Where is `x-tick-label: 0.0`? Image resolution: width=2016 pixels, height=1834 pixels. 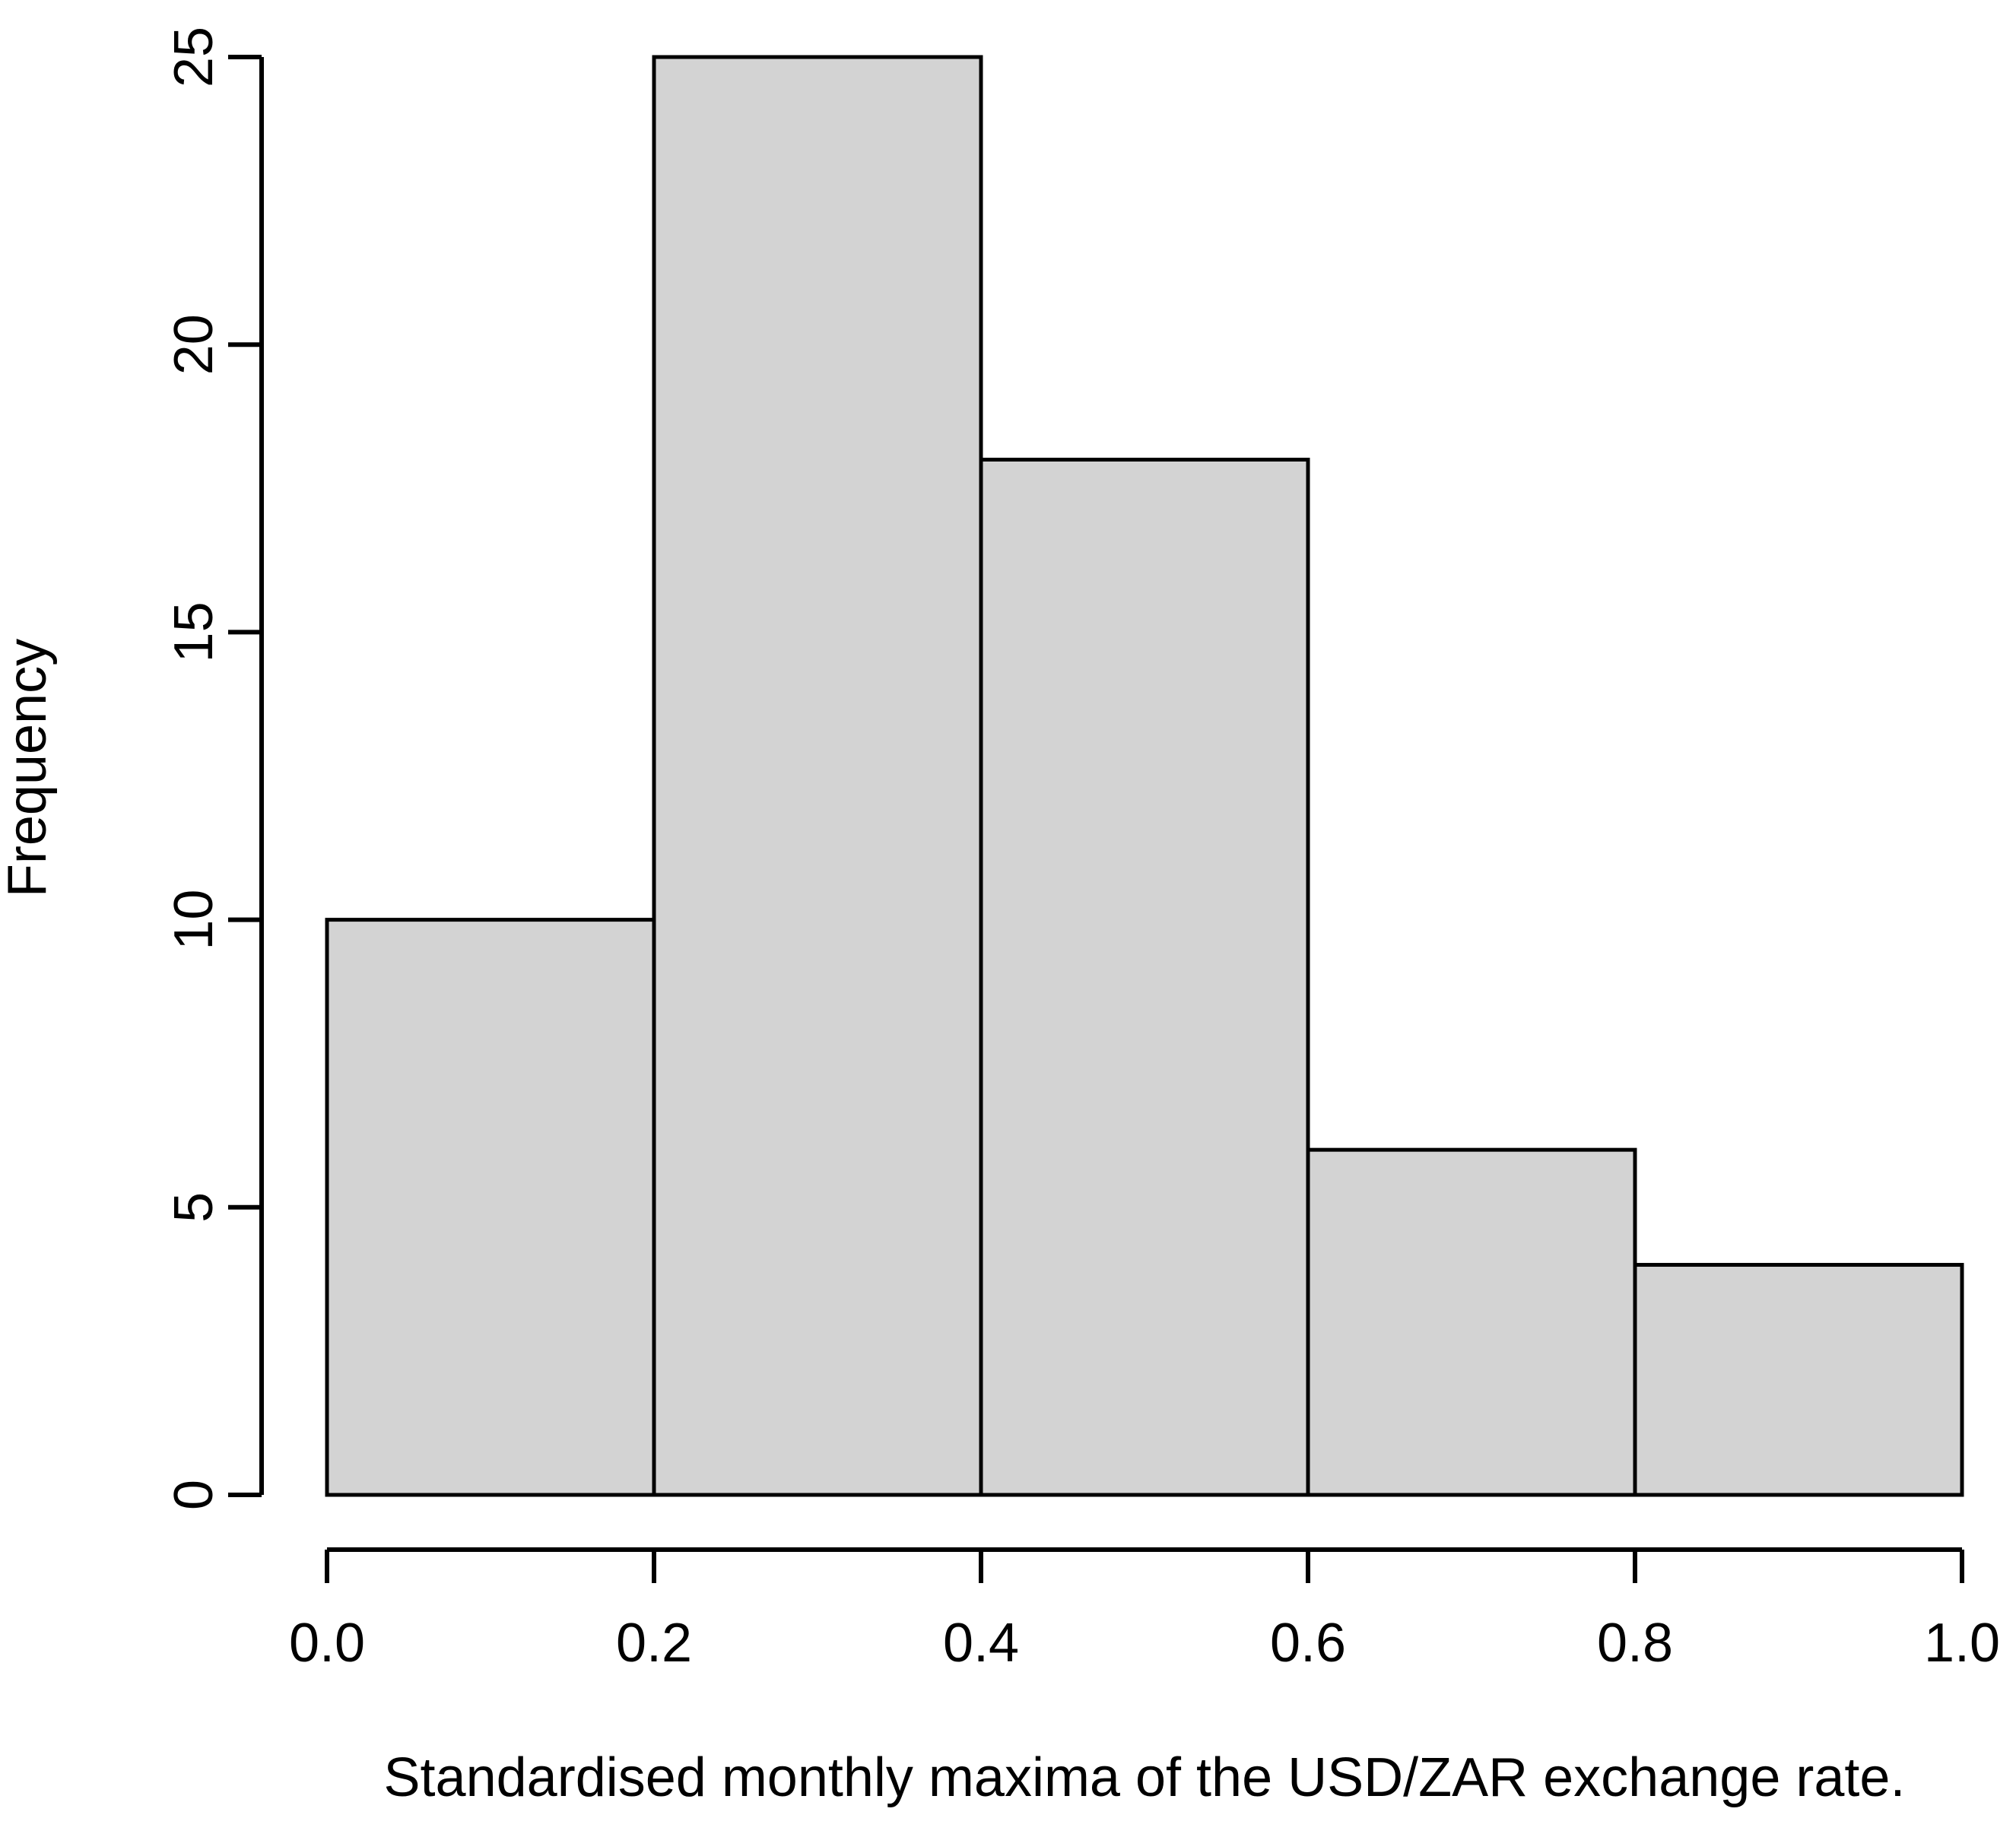
x-tick-label: 0.0 is located at coordinates (327, 1643).